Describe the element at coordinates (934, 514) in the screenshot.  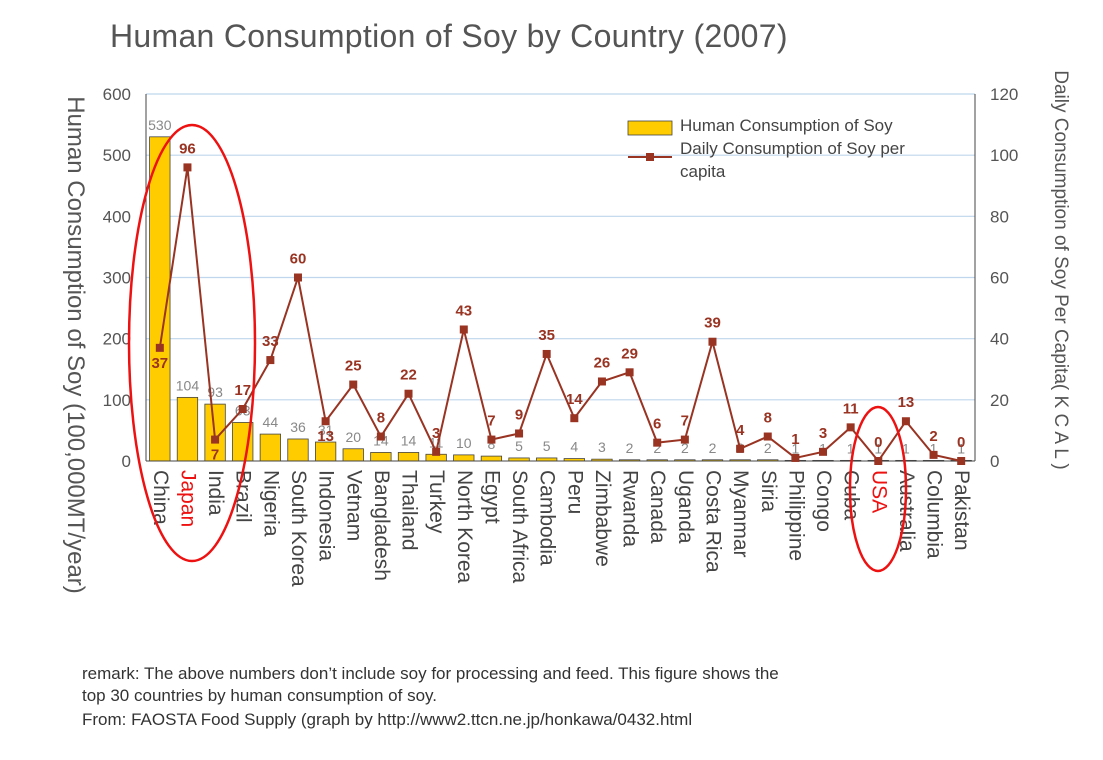
I see `x-tick-label: Columbia` at that location.